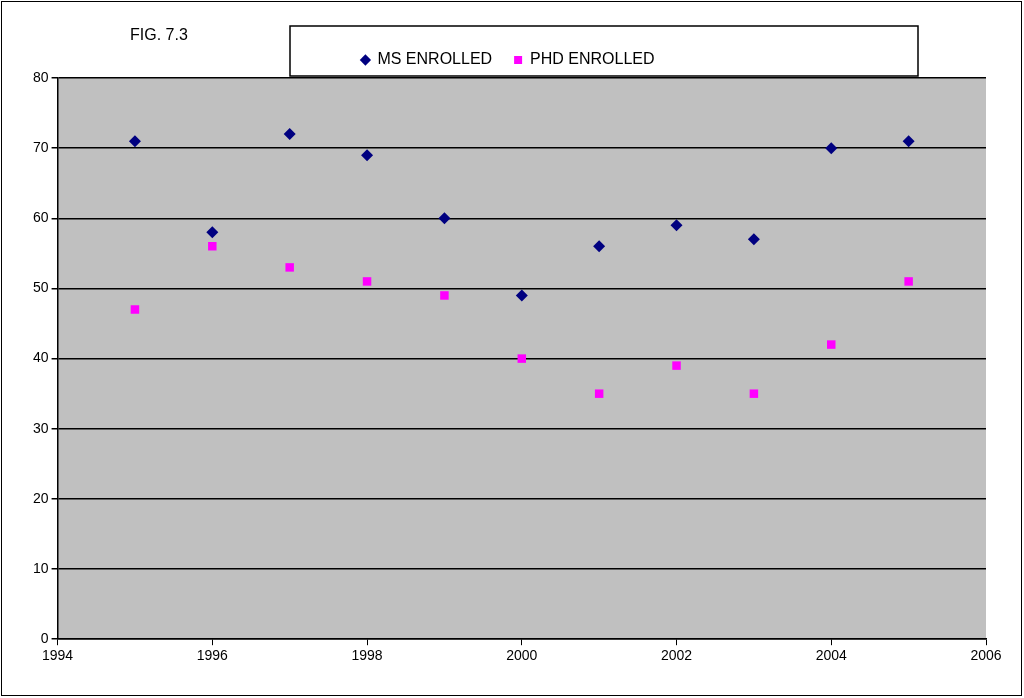 This screenshot has width=1024, height=698. Describe the element at coordinates (367, 655) in the screenshot. I see `x-tick-label: 1998` at that location.